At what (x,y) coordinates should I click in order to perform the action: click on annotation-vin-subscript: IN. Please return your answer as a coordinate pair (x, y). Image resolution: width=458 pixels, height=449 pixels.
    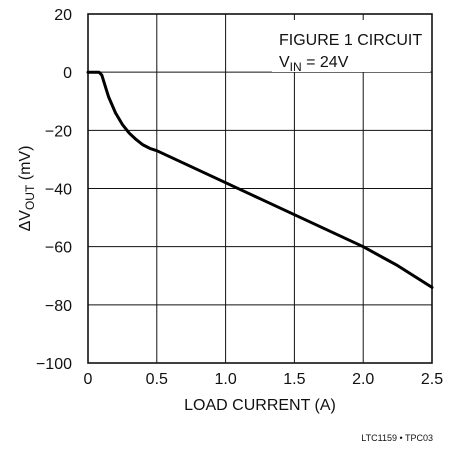
    Looking at the image, I should click on (296, 67).